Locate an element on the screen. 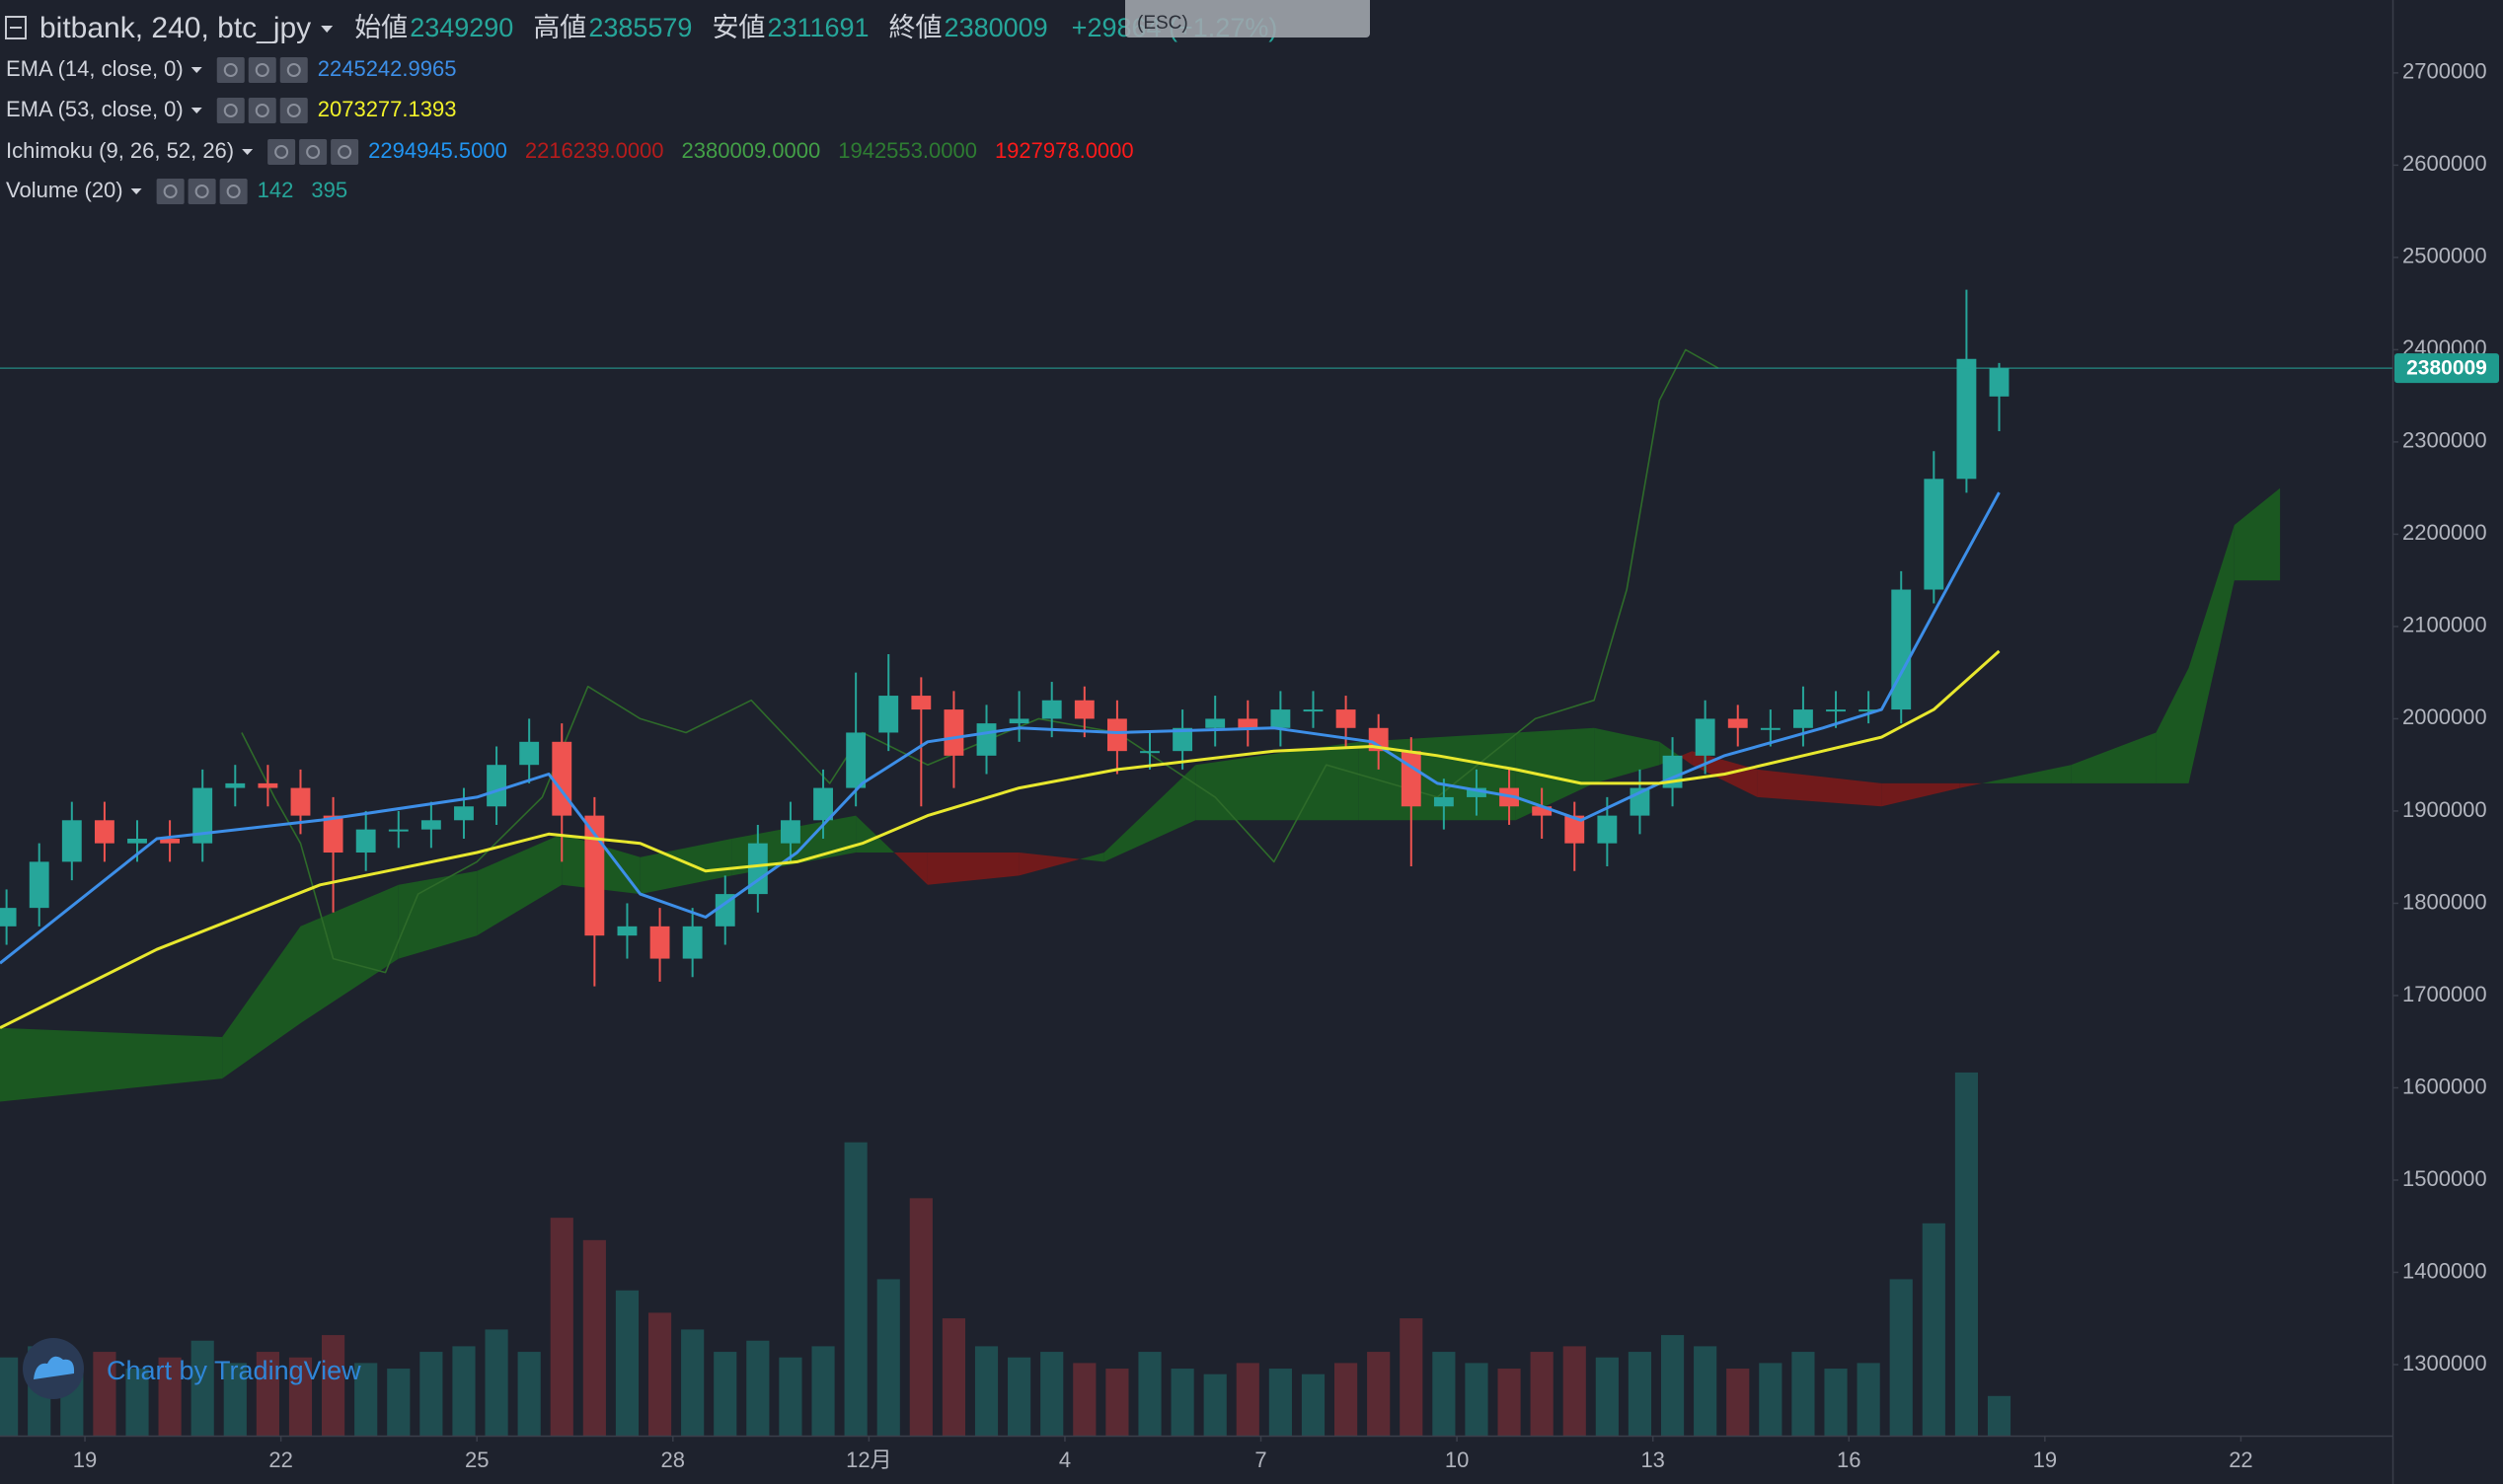 The image size is (2503, 1484). y-tick-label: 2000000 is located at coordinates (2444, 717).